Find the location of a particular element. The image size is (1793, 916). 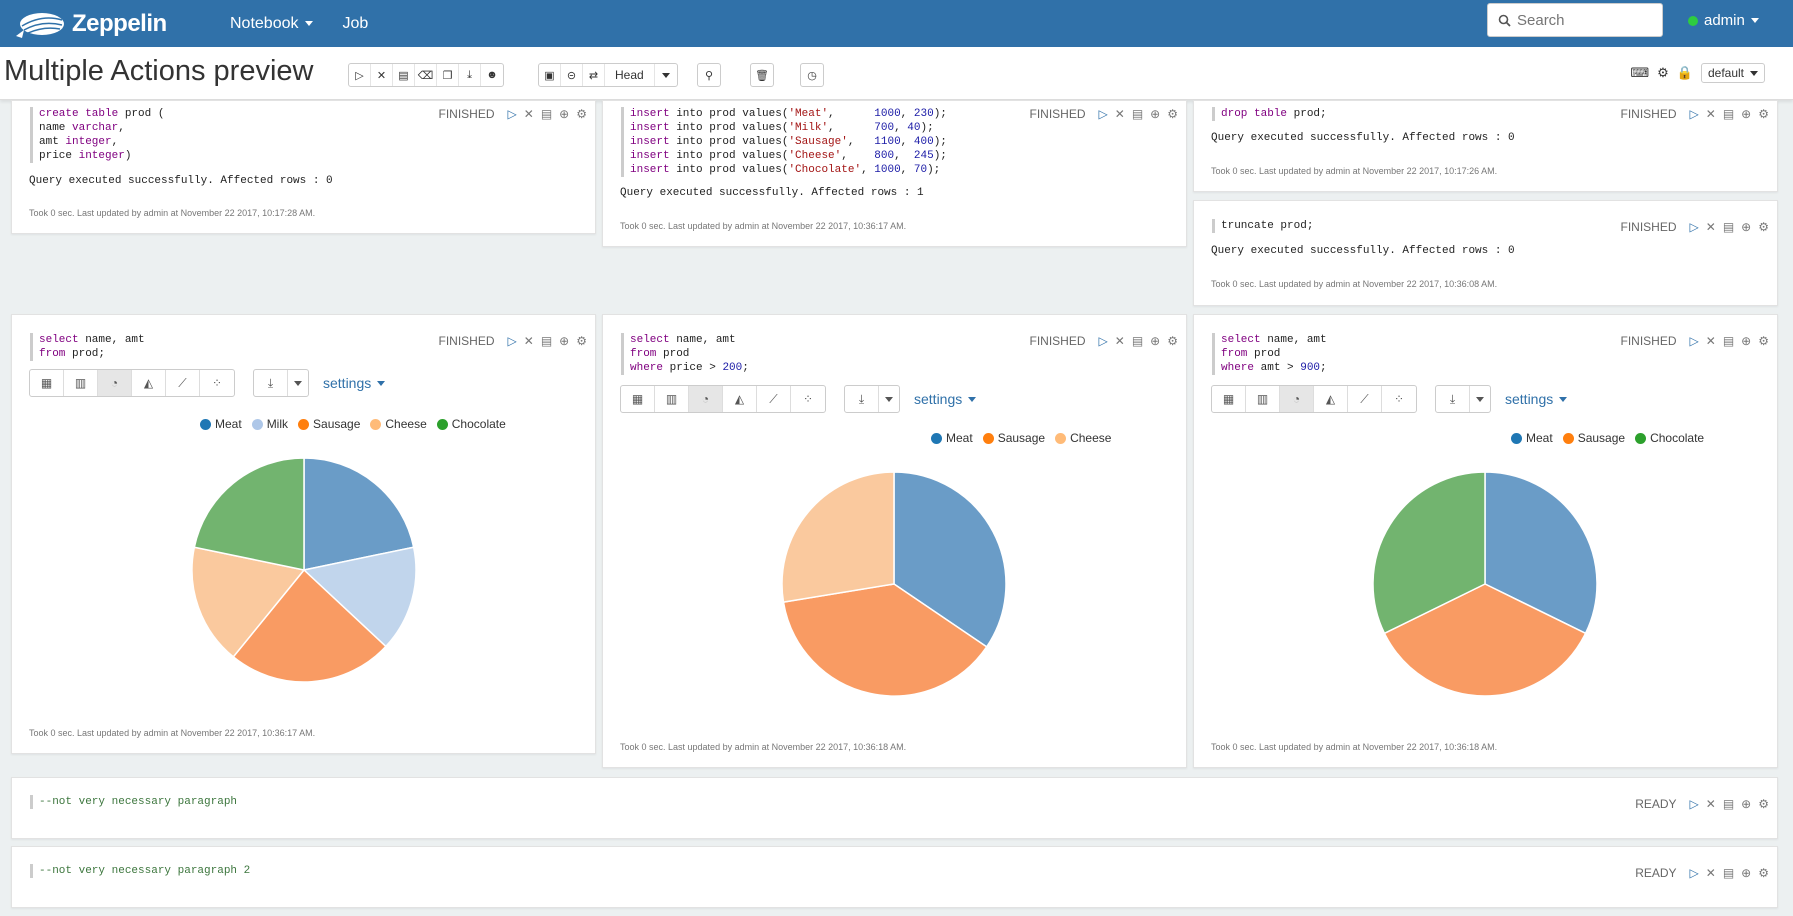

export-button: ⤓ is located at coordinates (470, 75).